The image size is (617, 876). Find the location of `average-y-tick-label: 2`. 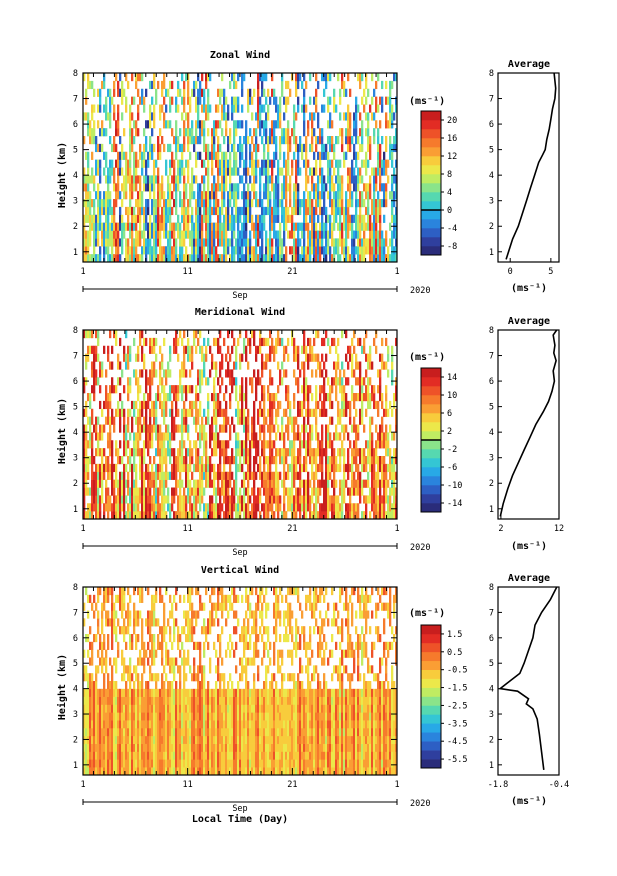

average-y-tick-label: 2 is located at coordinates (491, 484).